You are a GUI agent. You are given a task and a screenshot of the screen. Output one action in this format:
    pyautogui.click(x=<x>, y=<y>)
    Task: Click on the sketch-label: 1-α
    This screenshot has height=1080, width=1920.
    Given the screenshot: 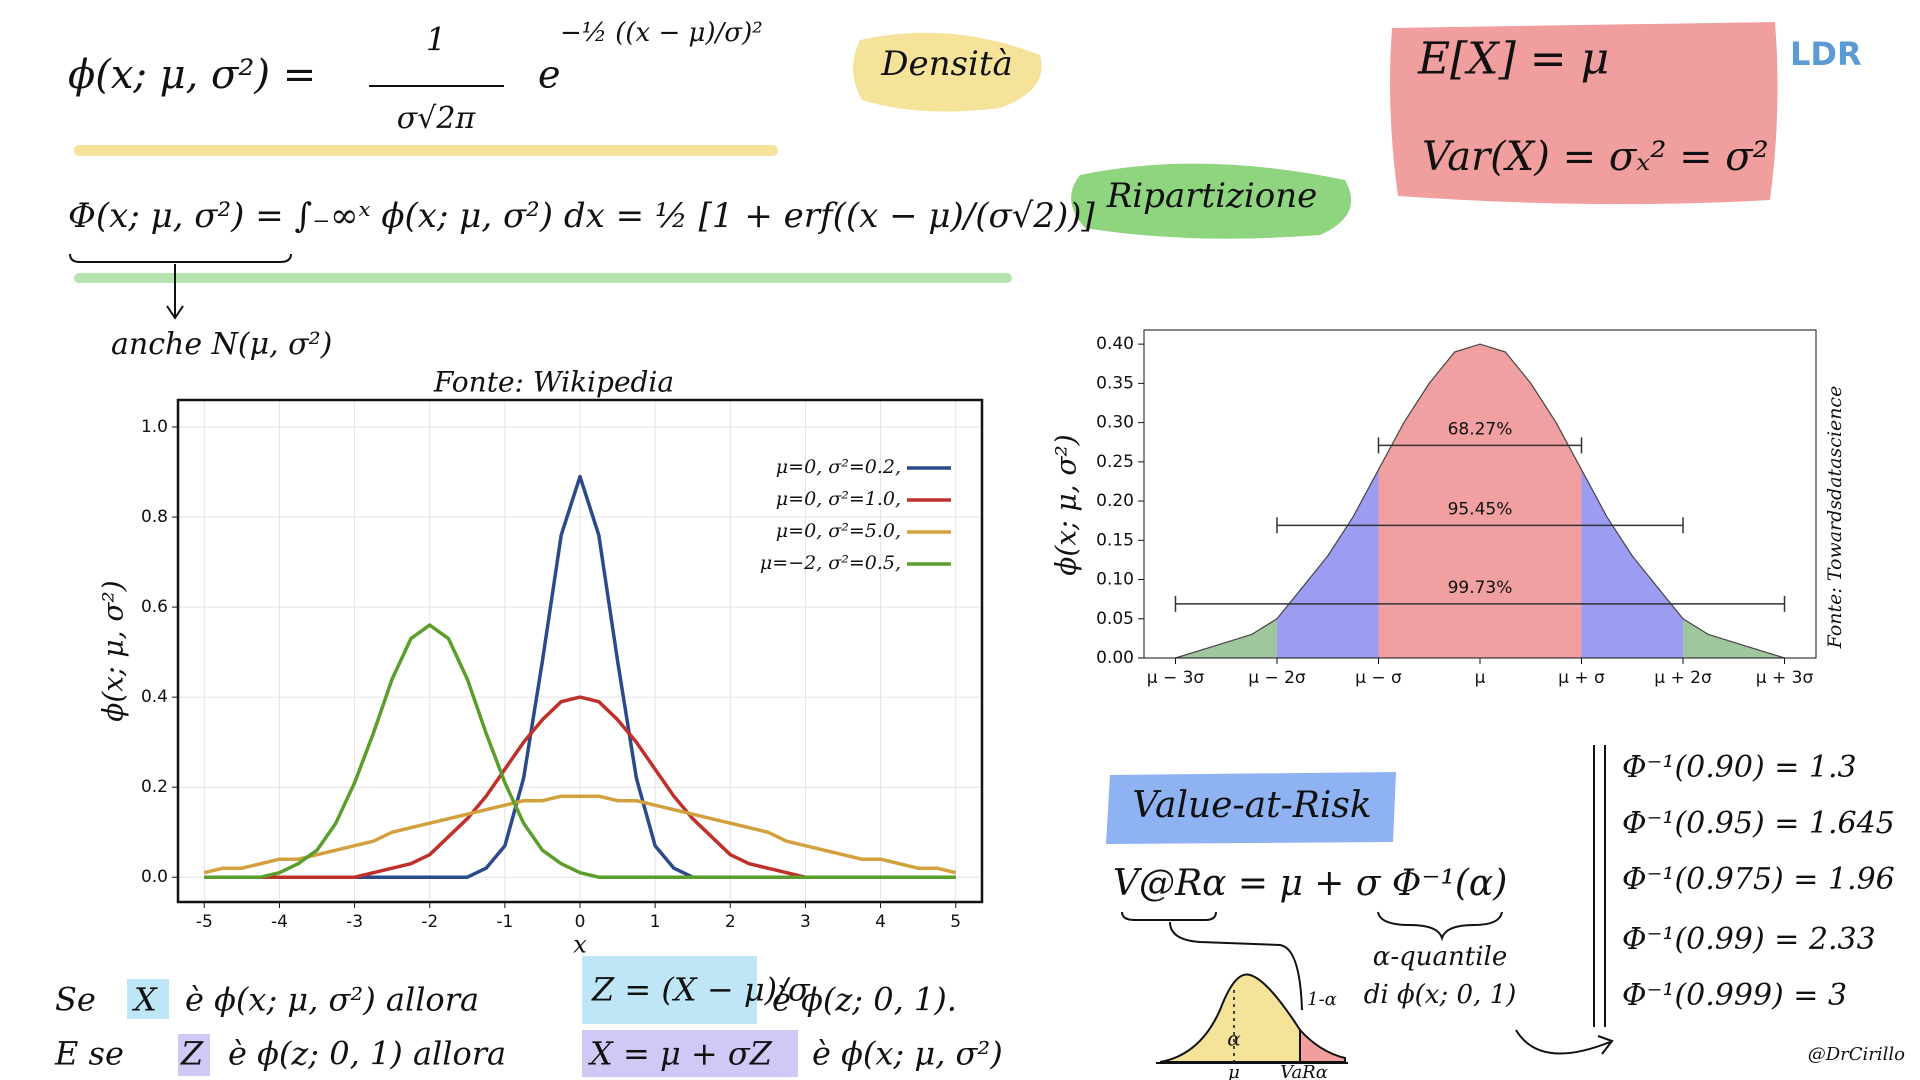 What is the action you would take?
    pyautogui.click(x=1322, y=999)
    